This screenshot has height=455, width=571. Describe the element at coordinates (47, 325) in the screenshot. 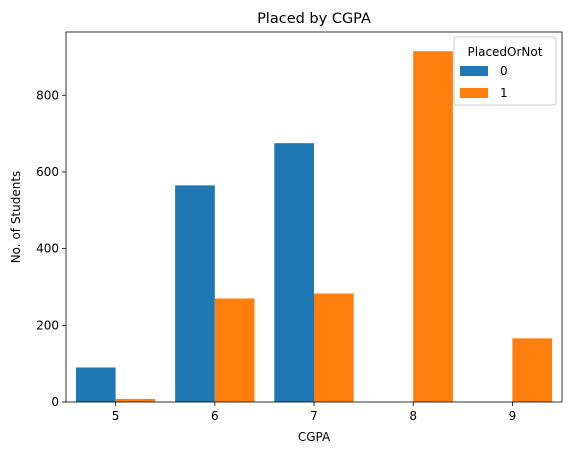

I see `y-tick-label: 200` at that location.